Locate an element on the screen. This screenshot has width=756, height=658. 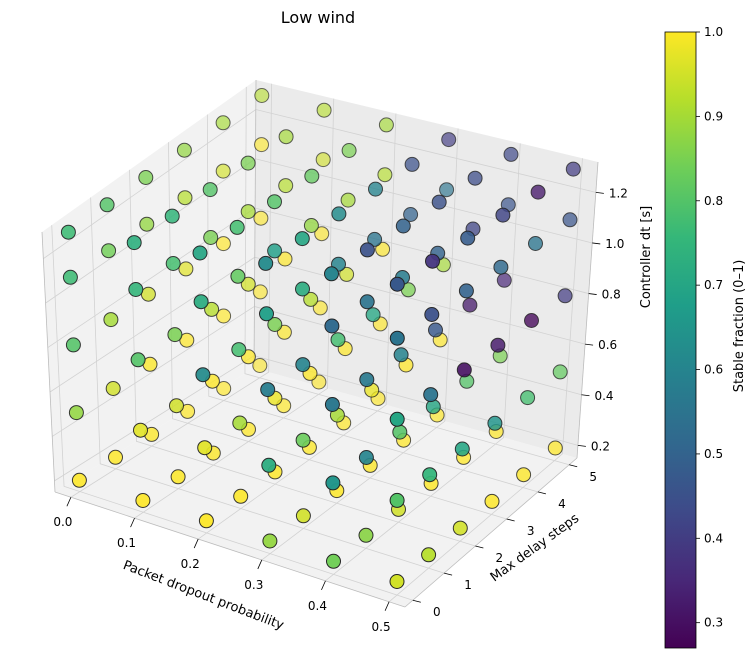
x-tick-label: 0.5 is located at coordinates (381, 627).